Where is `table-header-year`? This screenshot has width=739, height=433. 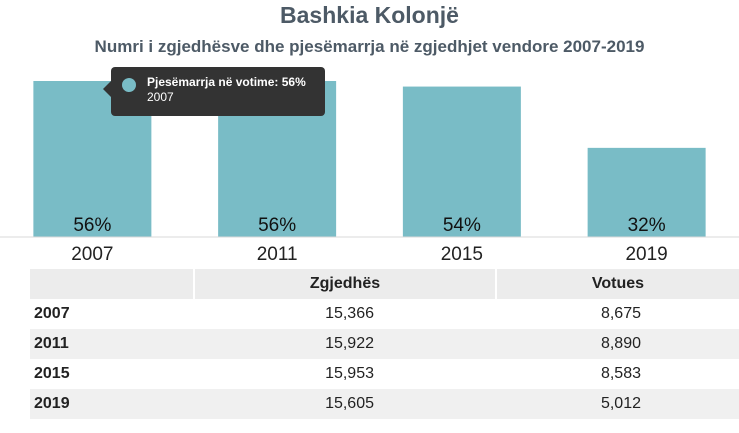
table-header-year is located at coordinates (112, 284).